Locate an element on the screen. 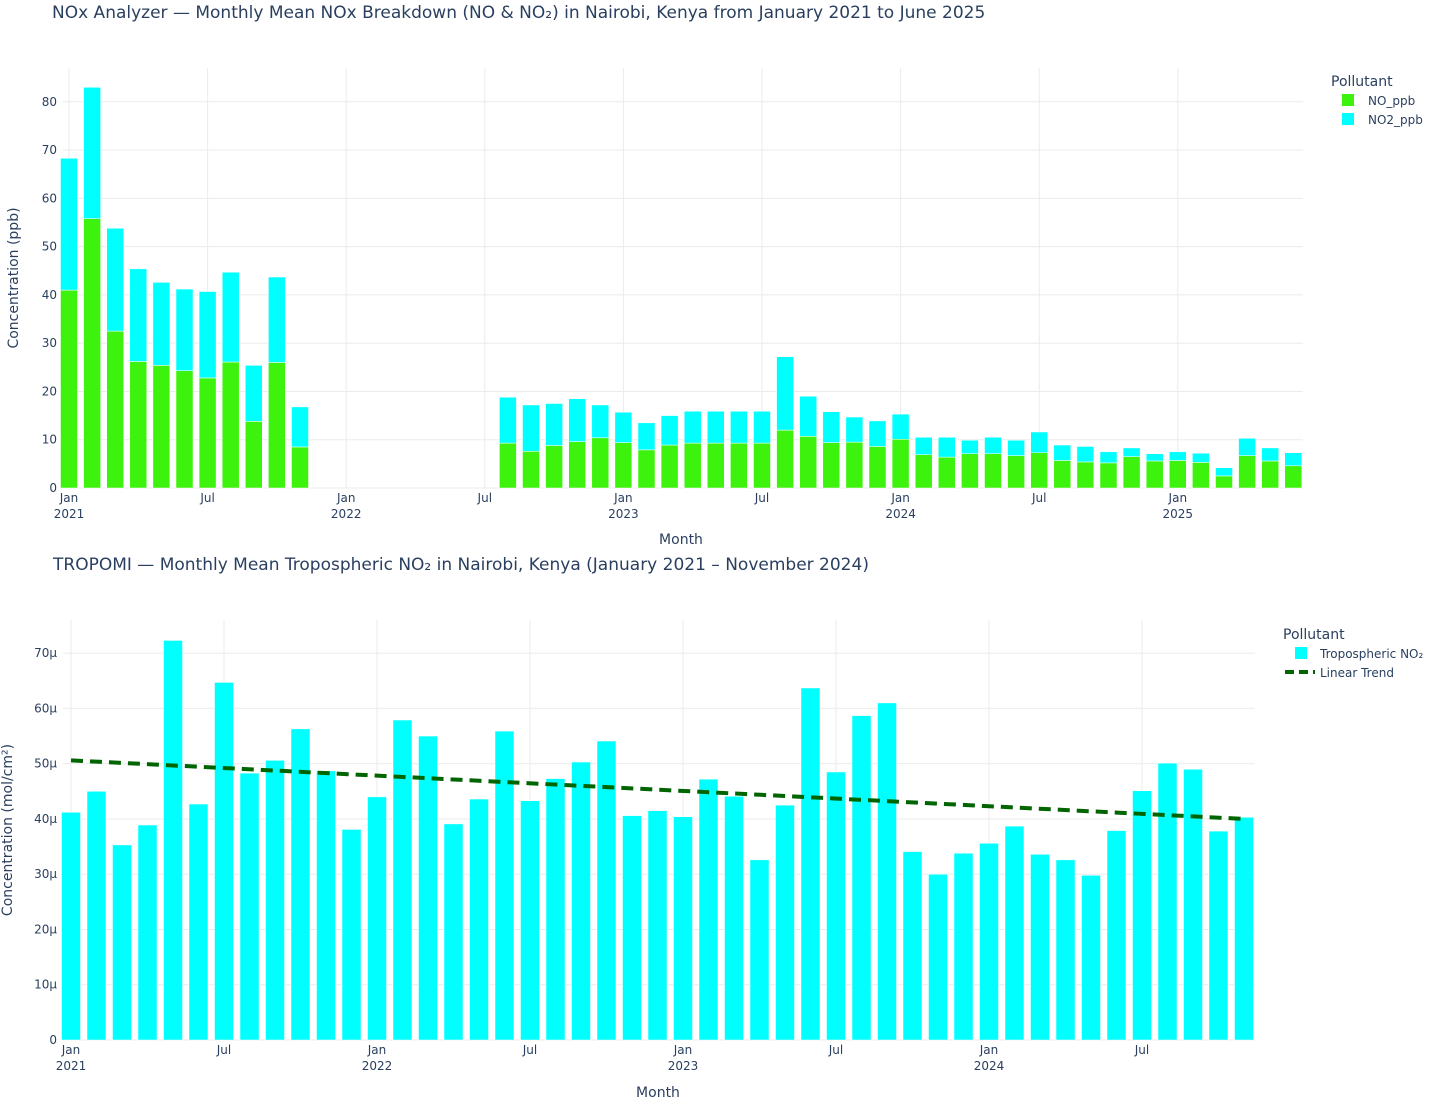  bar-tropospheric-no--2022-06 is located at coordinates (504, 885).